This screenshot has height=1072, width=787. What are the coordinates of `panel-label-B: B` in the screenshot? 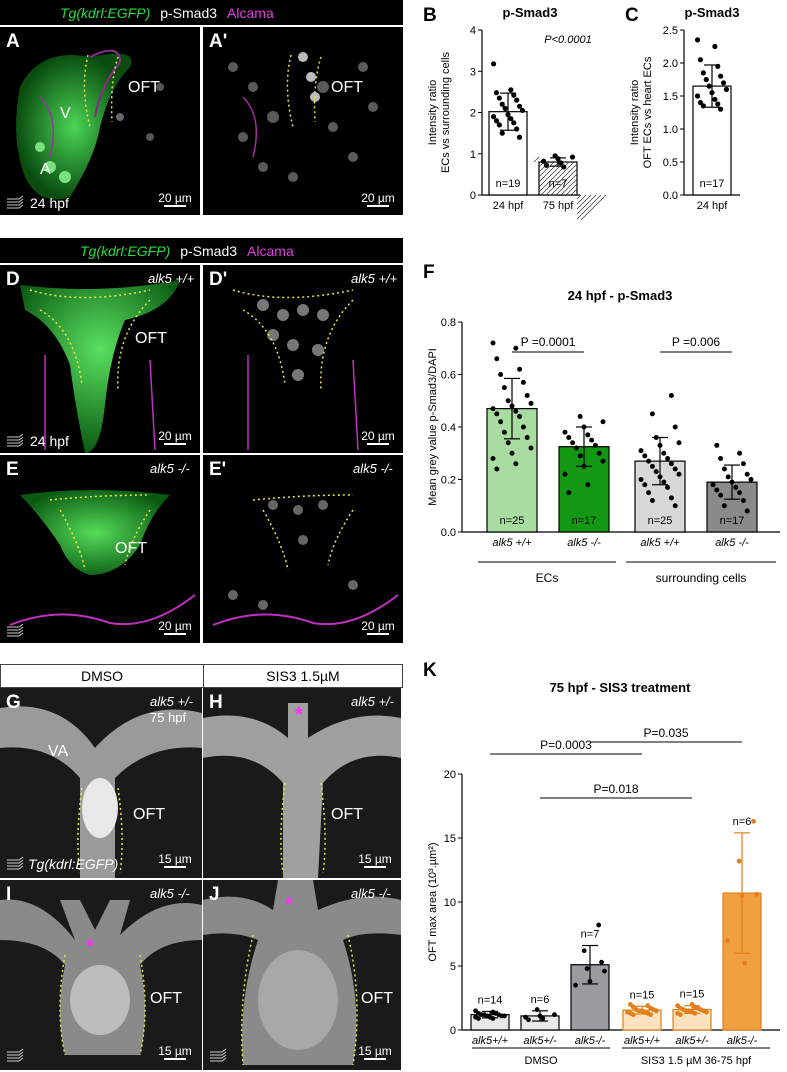 It's located at (430, 15).